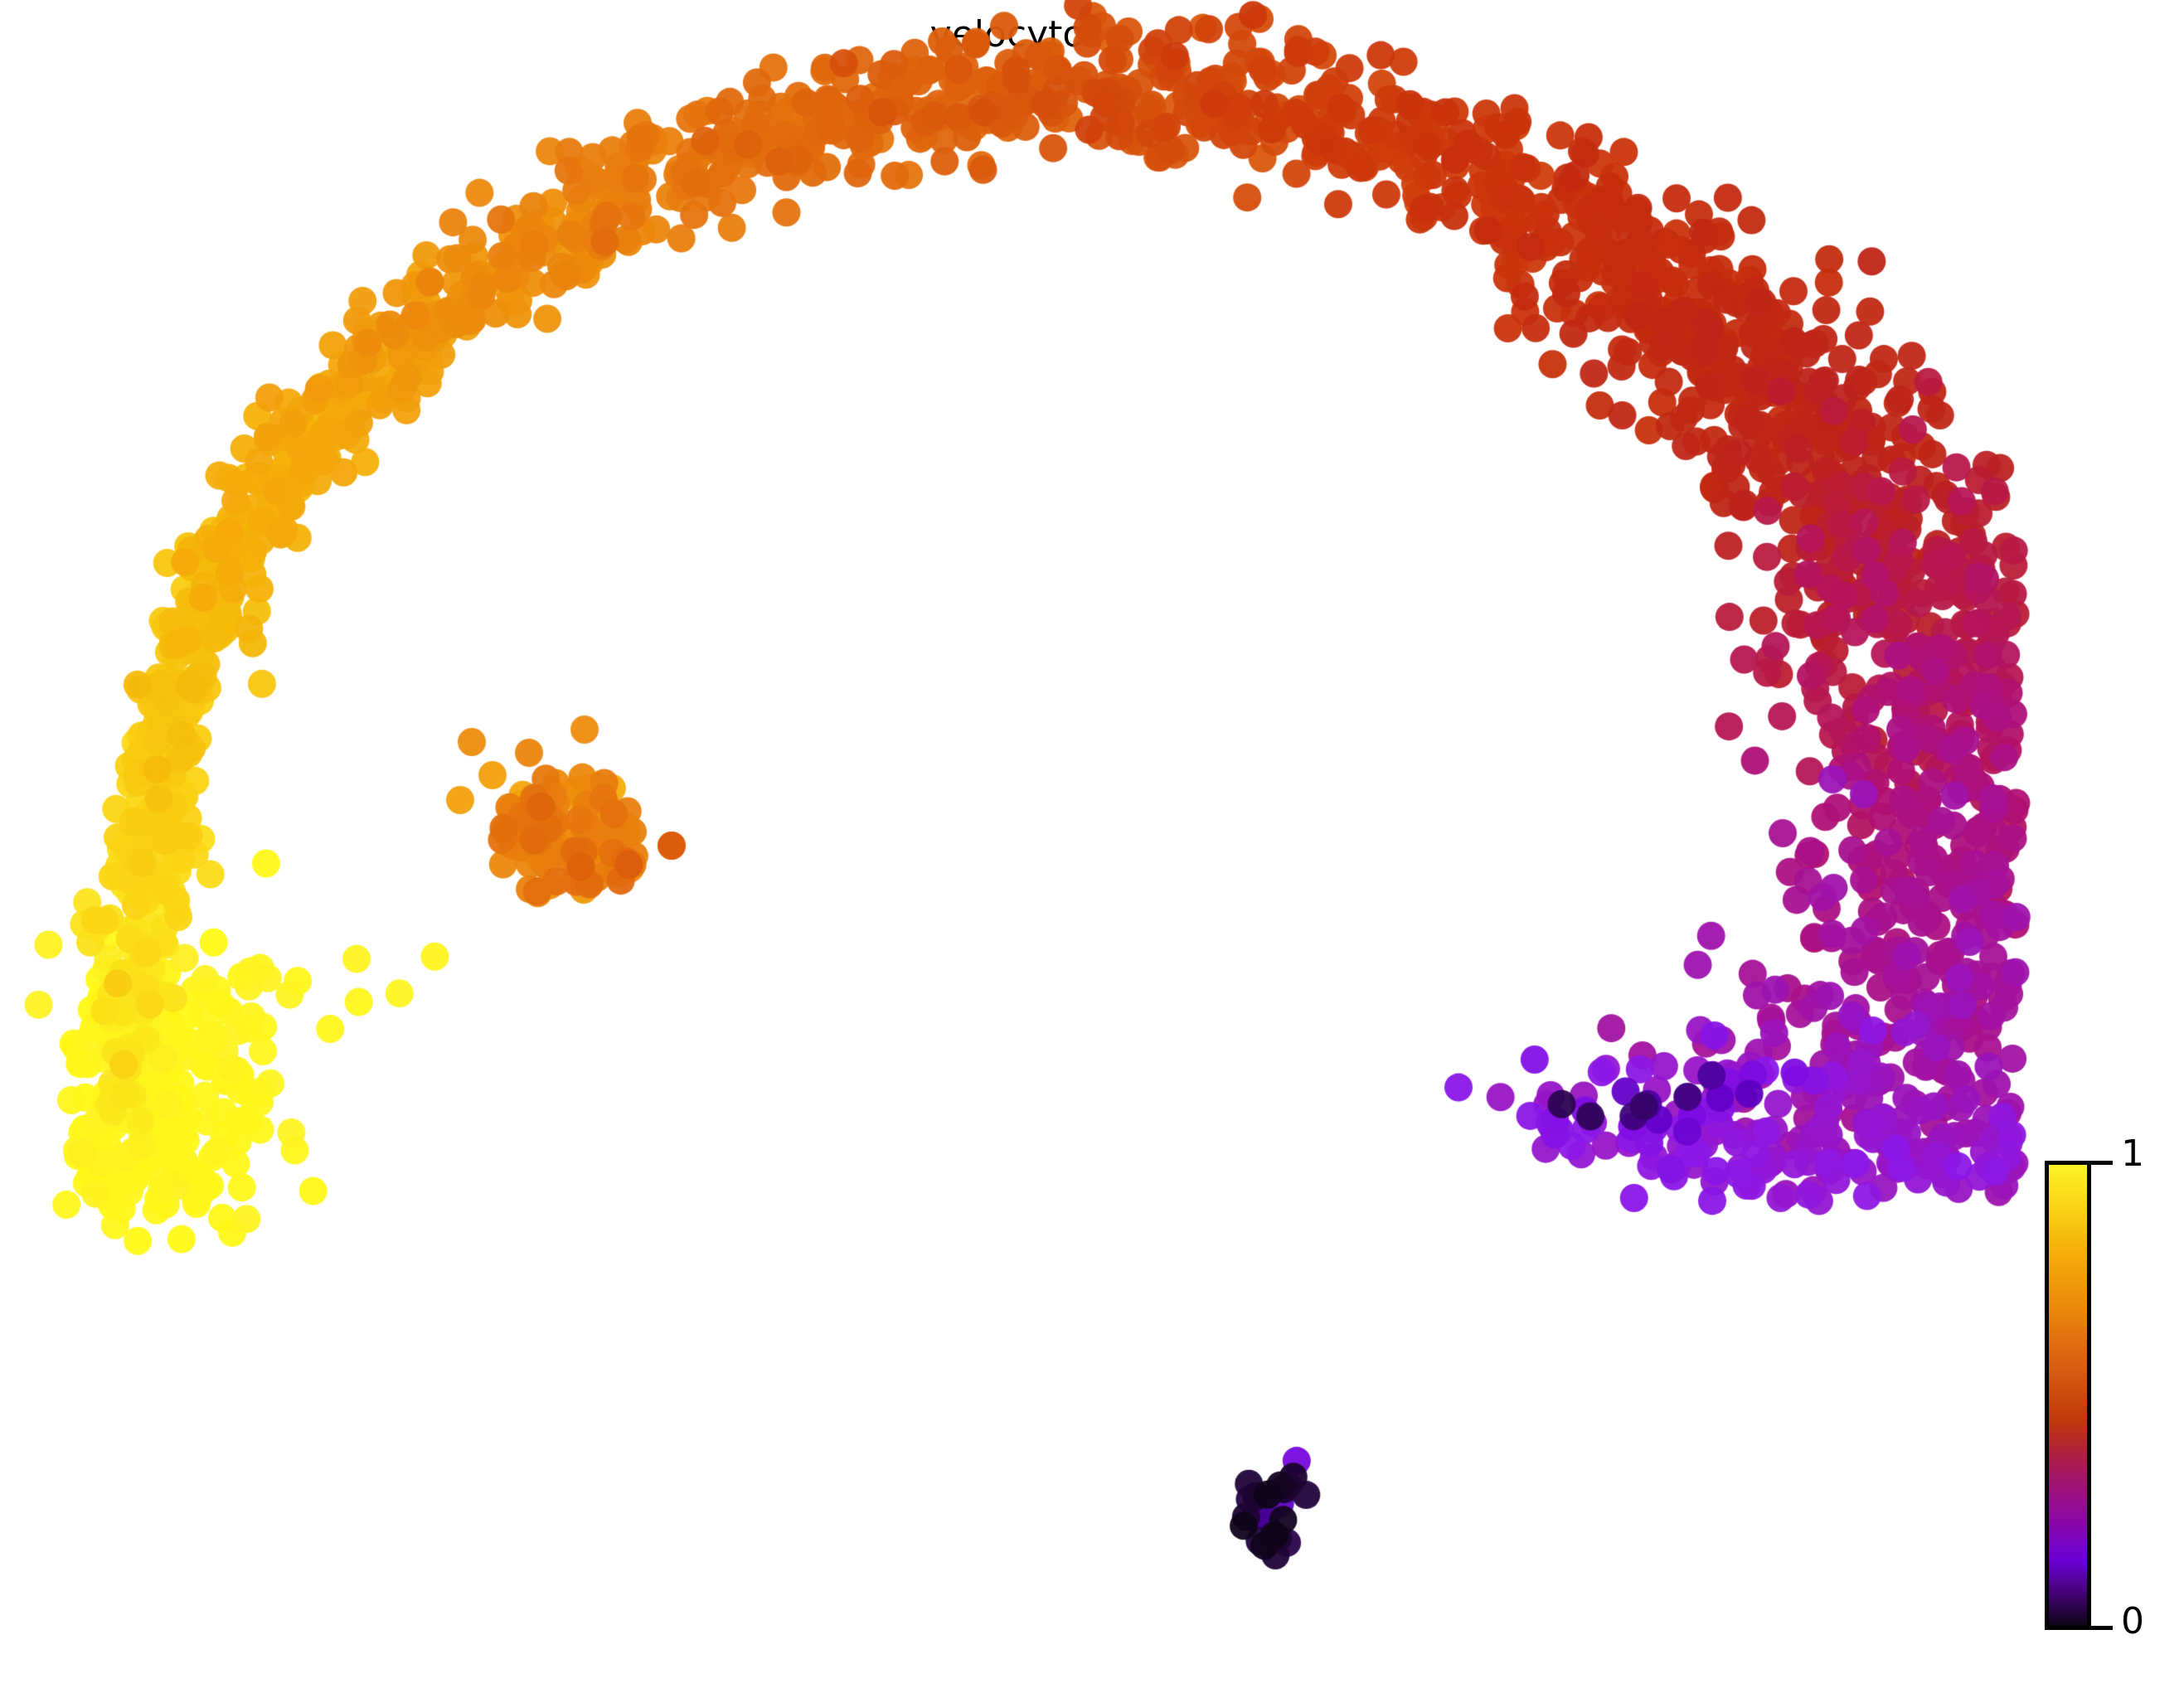 This screenshot has width=2184, height=1688. What do you see at coordinates (2114, 1389) in the screenshot?
I see `colorbar: 1 0` at bounding box center [2114, 1389].